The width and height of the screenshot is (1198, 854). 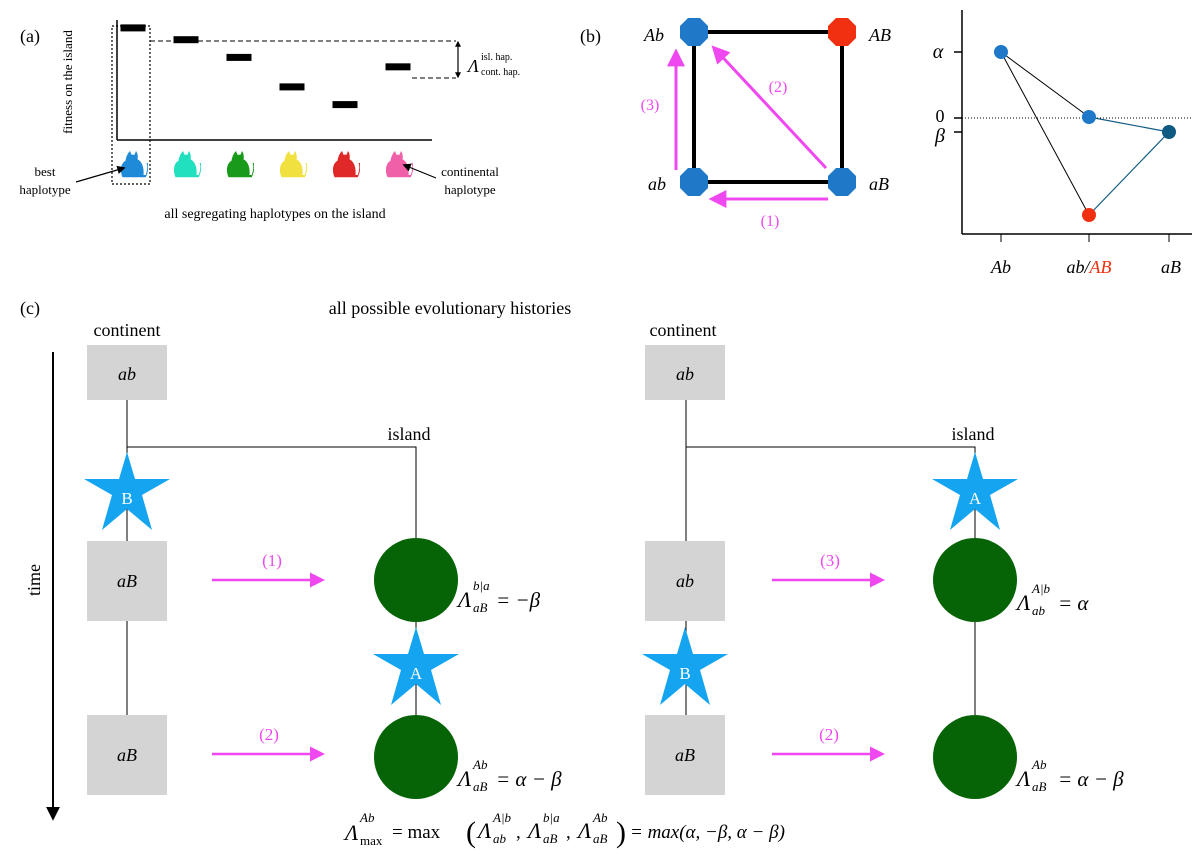 What do you see at coordinates (1129, 124) in the screenshot?
I see `line-ab-aB` at bounding box center [1129, 124].